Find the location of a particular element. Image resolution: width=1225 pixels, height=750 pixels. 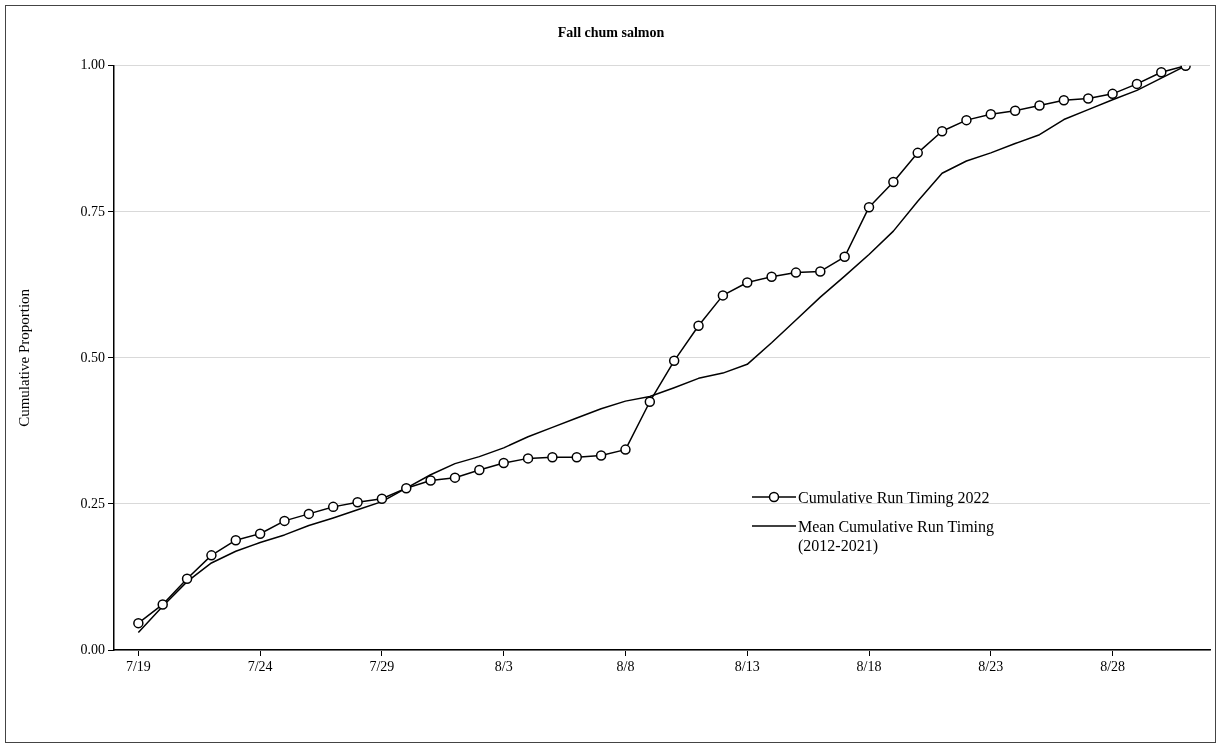

y-tick-label: 0.75 is located at coordinates (92, 211).